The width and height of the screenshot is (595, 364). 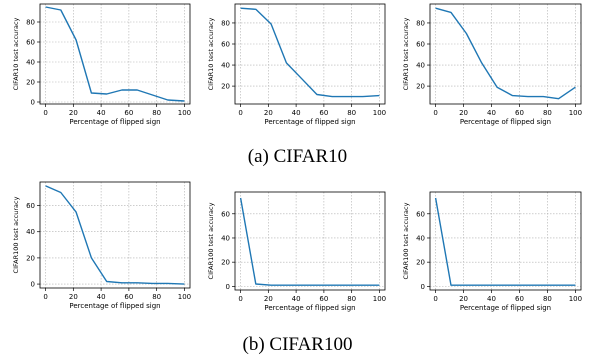 I want to click on caption-cifar100: (b) CIFAR100, so click(x=297, y=344).